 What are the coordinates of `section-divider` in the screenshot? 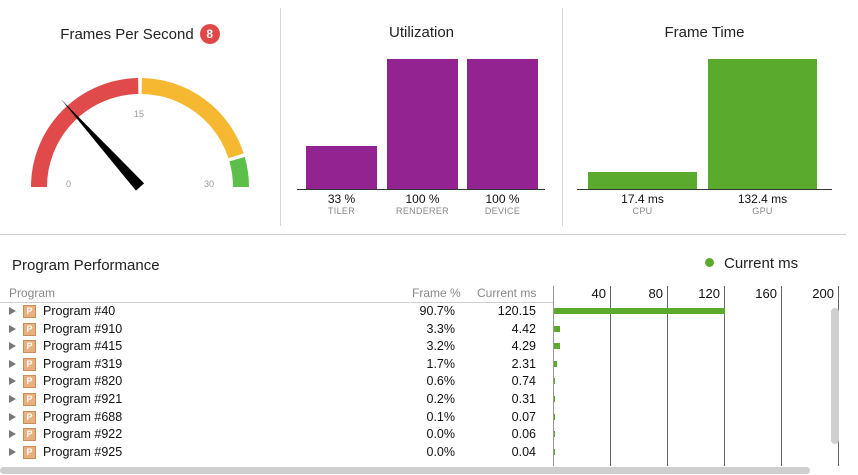 It's located at (423, 234).